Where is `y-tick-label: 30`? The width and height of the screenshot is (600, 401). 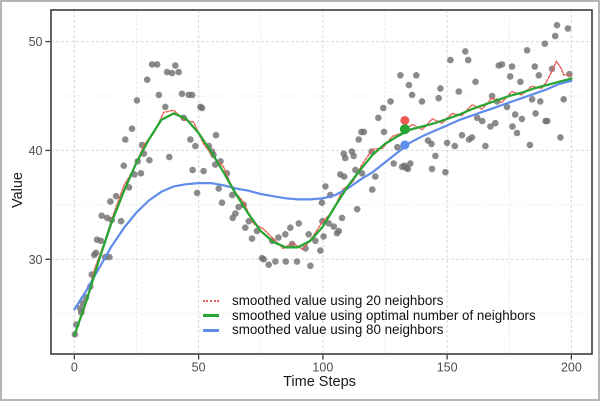
y-tick-label: 30 is located at coordinates (36, 260).